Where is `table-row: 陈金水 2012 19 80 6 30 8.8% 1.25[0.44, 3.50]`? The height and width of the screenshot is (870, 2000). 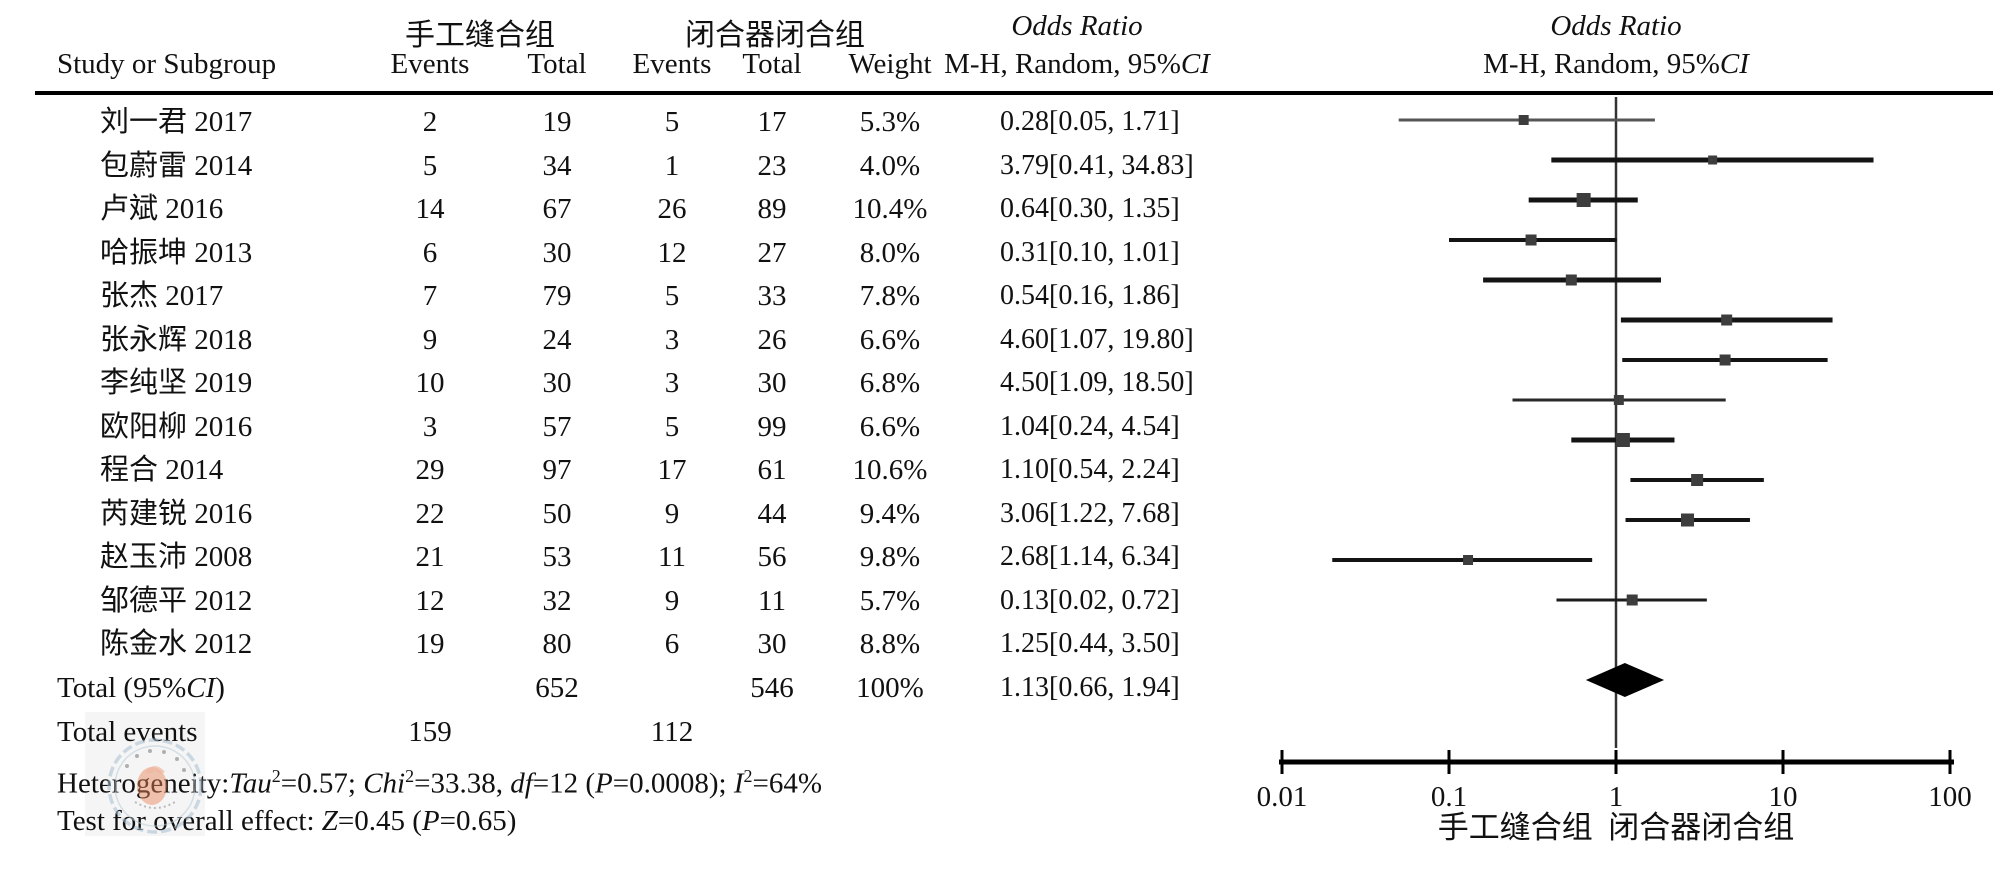 table-row: 陈金水 2012 19 80 6 30 8.8% 1.25[0.44, 3.50] is located at coordinates (670, 644).